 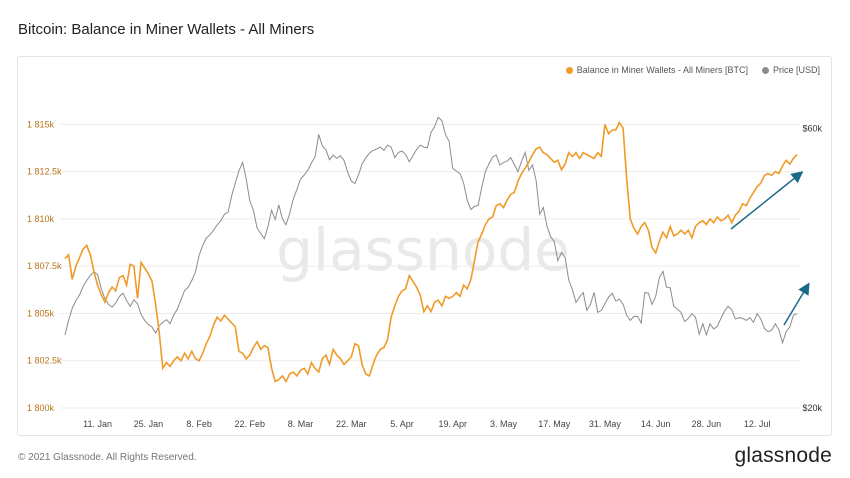 What do you see at coordinates (765, 70) in the screenshot?
I see `legend-dot-price` at bounding box center [765, 70].